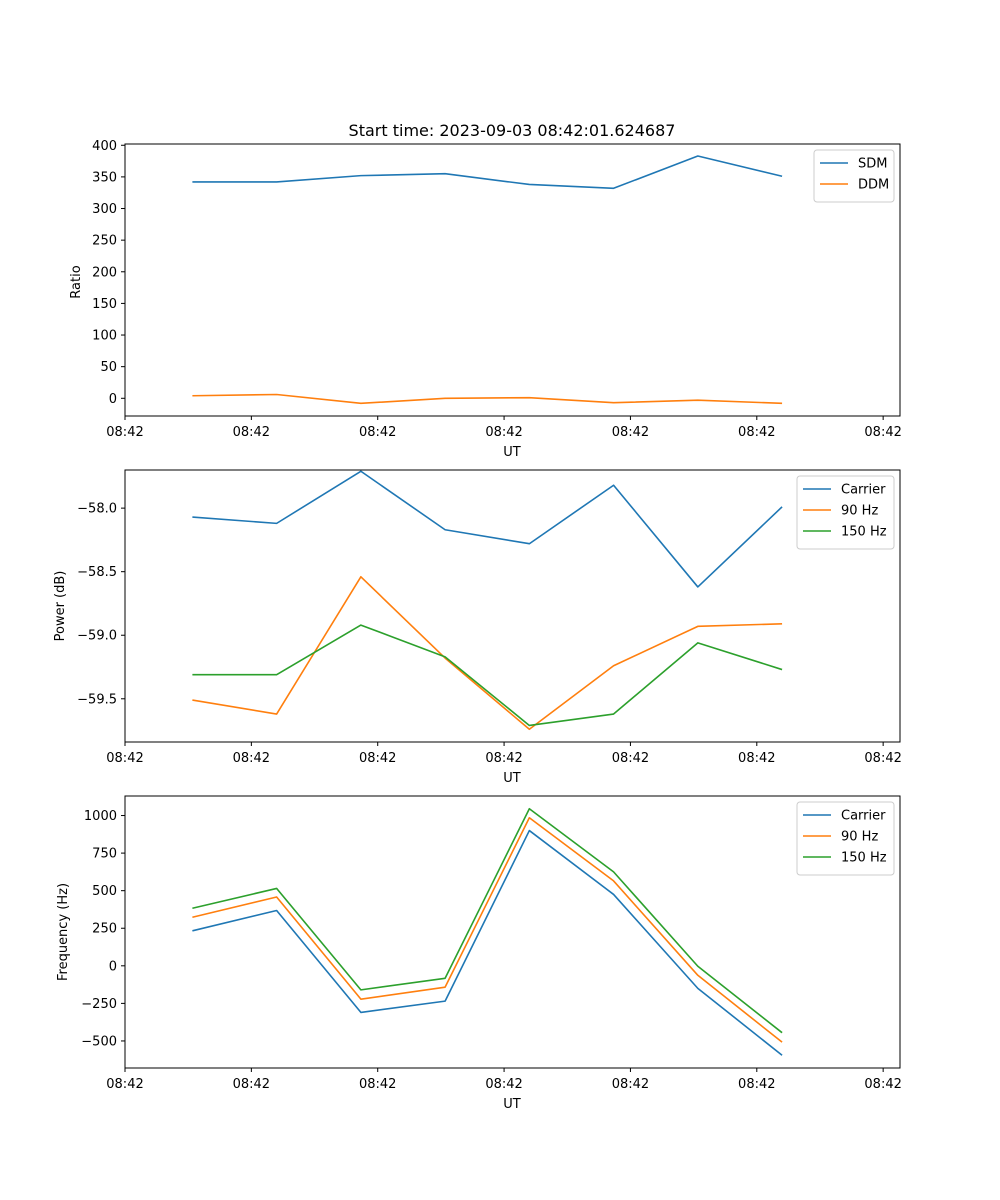  Describe the element at coordinates (873, 185) in the screenshot. I see `legend-label: DDM` at that location.